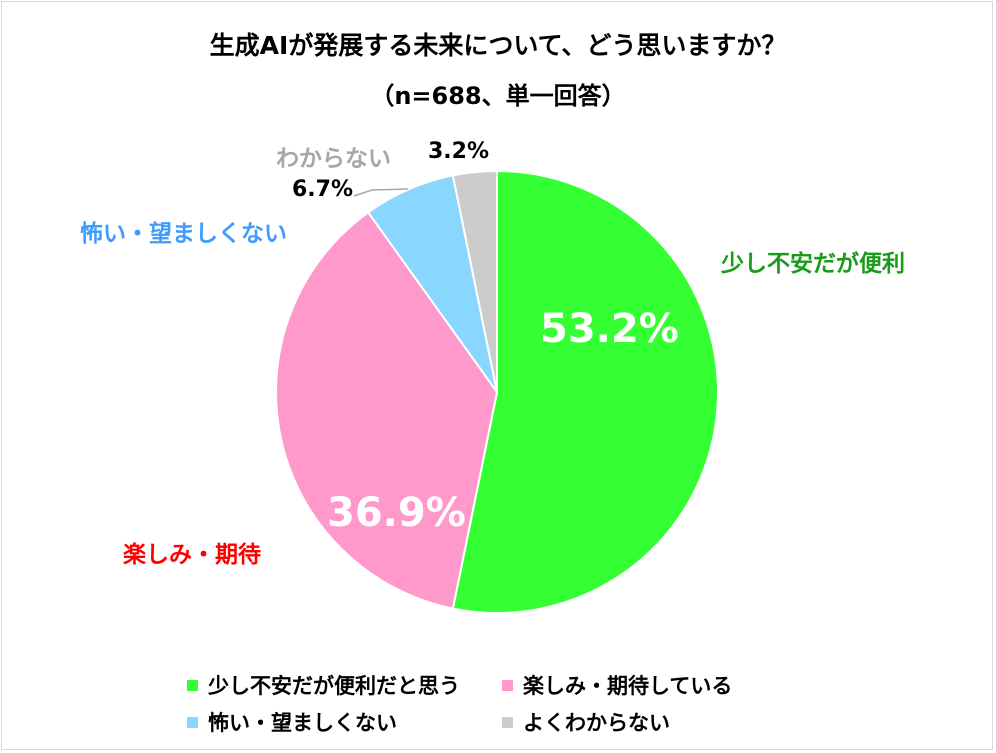 This screenshot has height=753, width=996. I want to click on slice-kitai, so click(387, 410).